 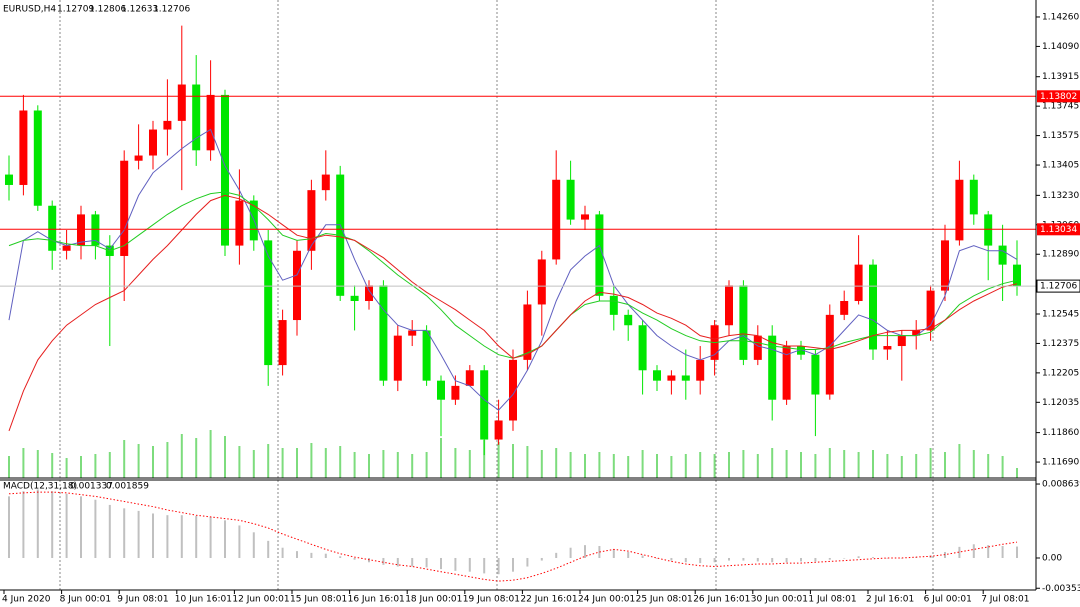 What do you see at coordinates (40, 487) in the screenshot?
I see `macd-title: MACD(12,31,18)` at bounding box center [40, 487].